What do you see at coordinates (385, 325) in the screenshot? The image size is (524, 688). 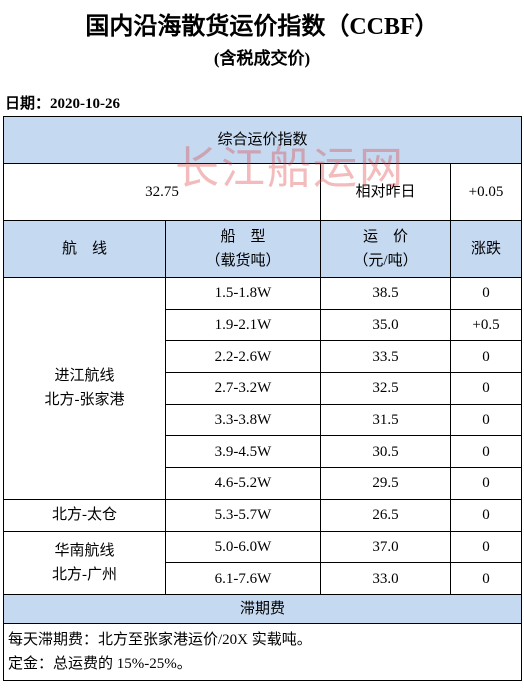 I see `freight-rate: 35.0` at bounding box center [385, 325].